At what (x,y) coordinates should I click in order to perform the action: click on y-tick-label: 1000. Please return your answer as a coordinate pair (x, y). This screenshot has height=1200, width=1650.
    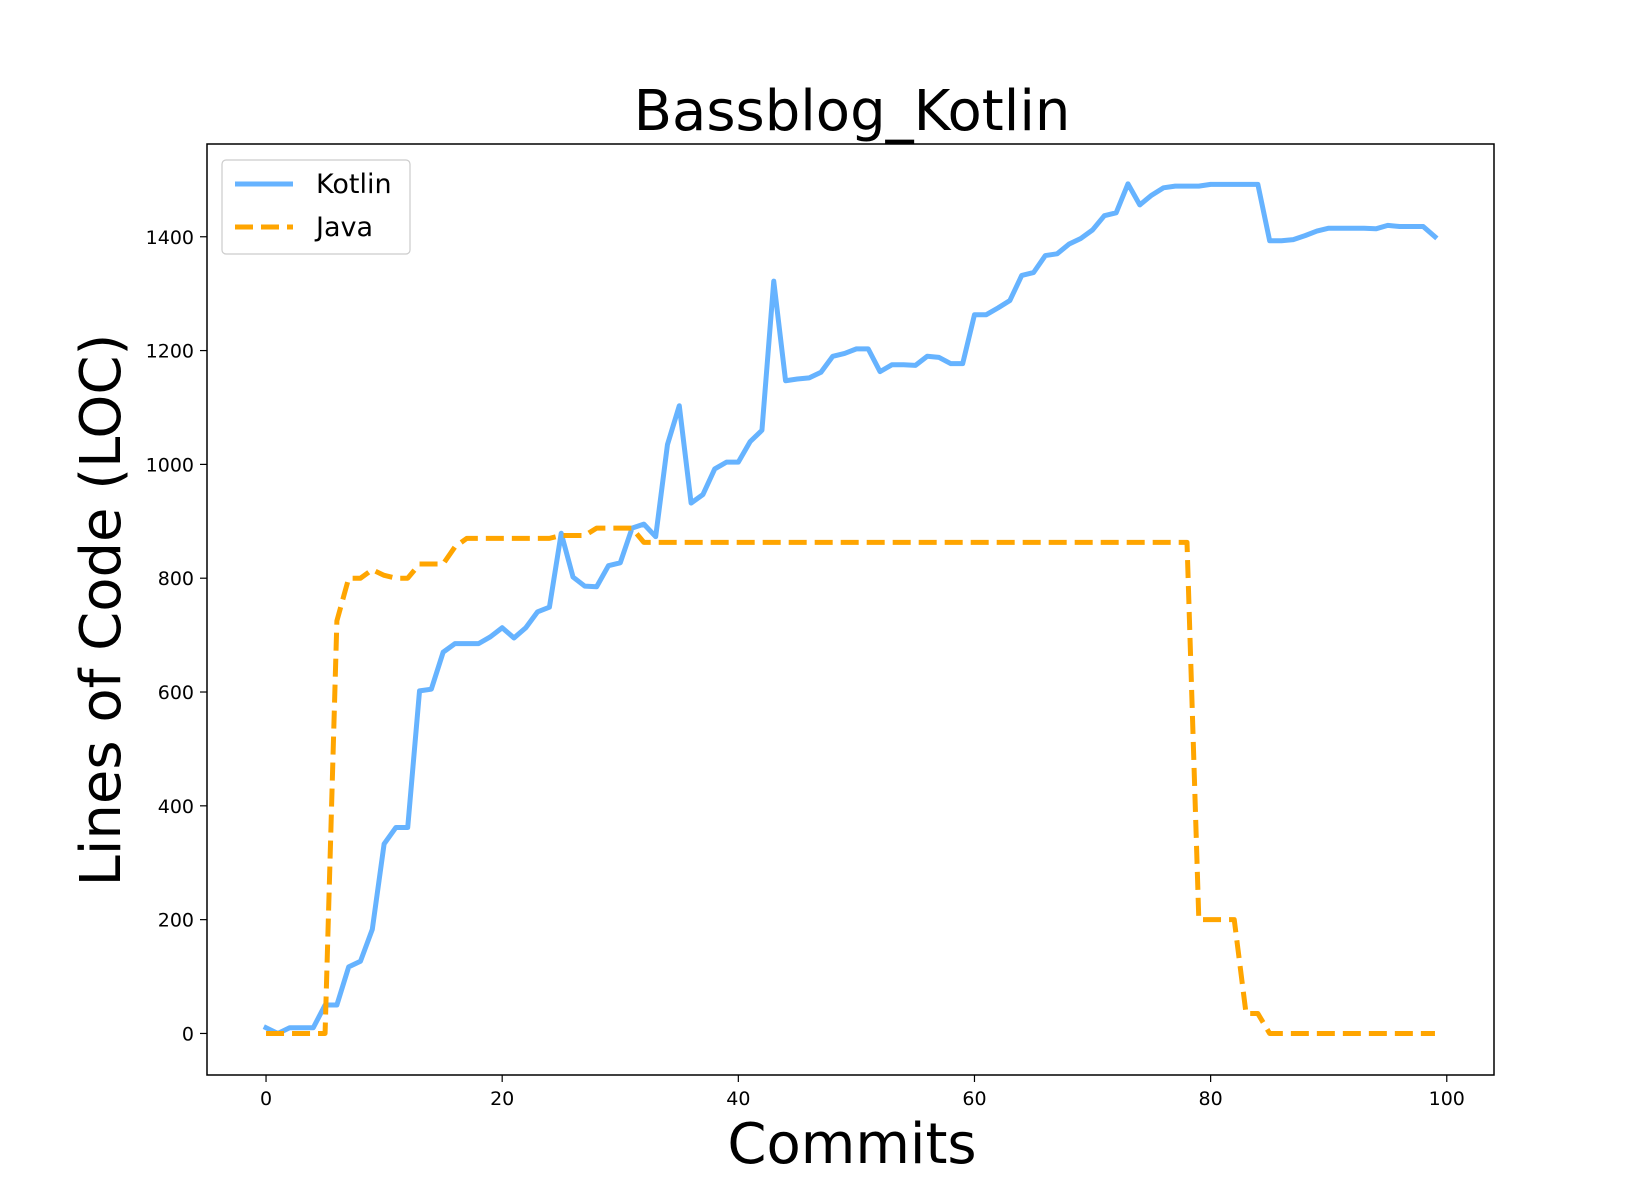
    Looking at the image, I should click on (170, 465).